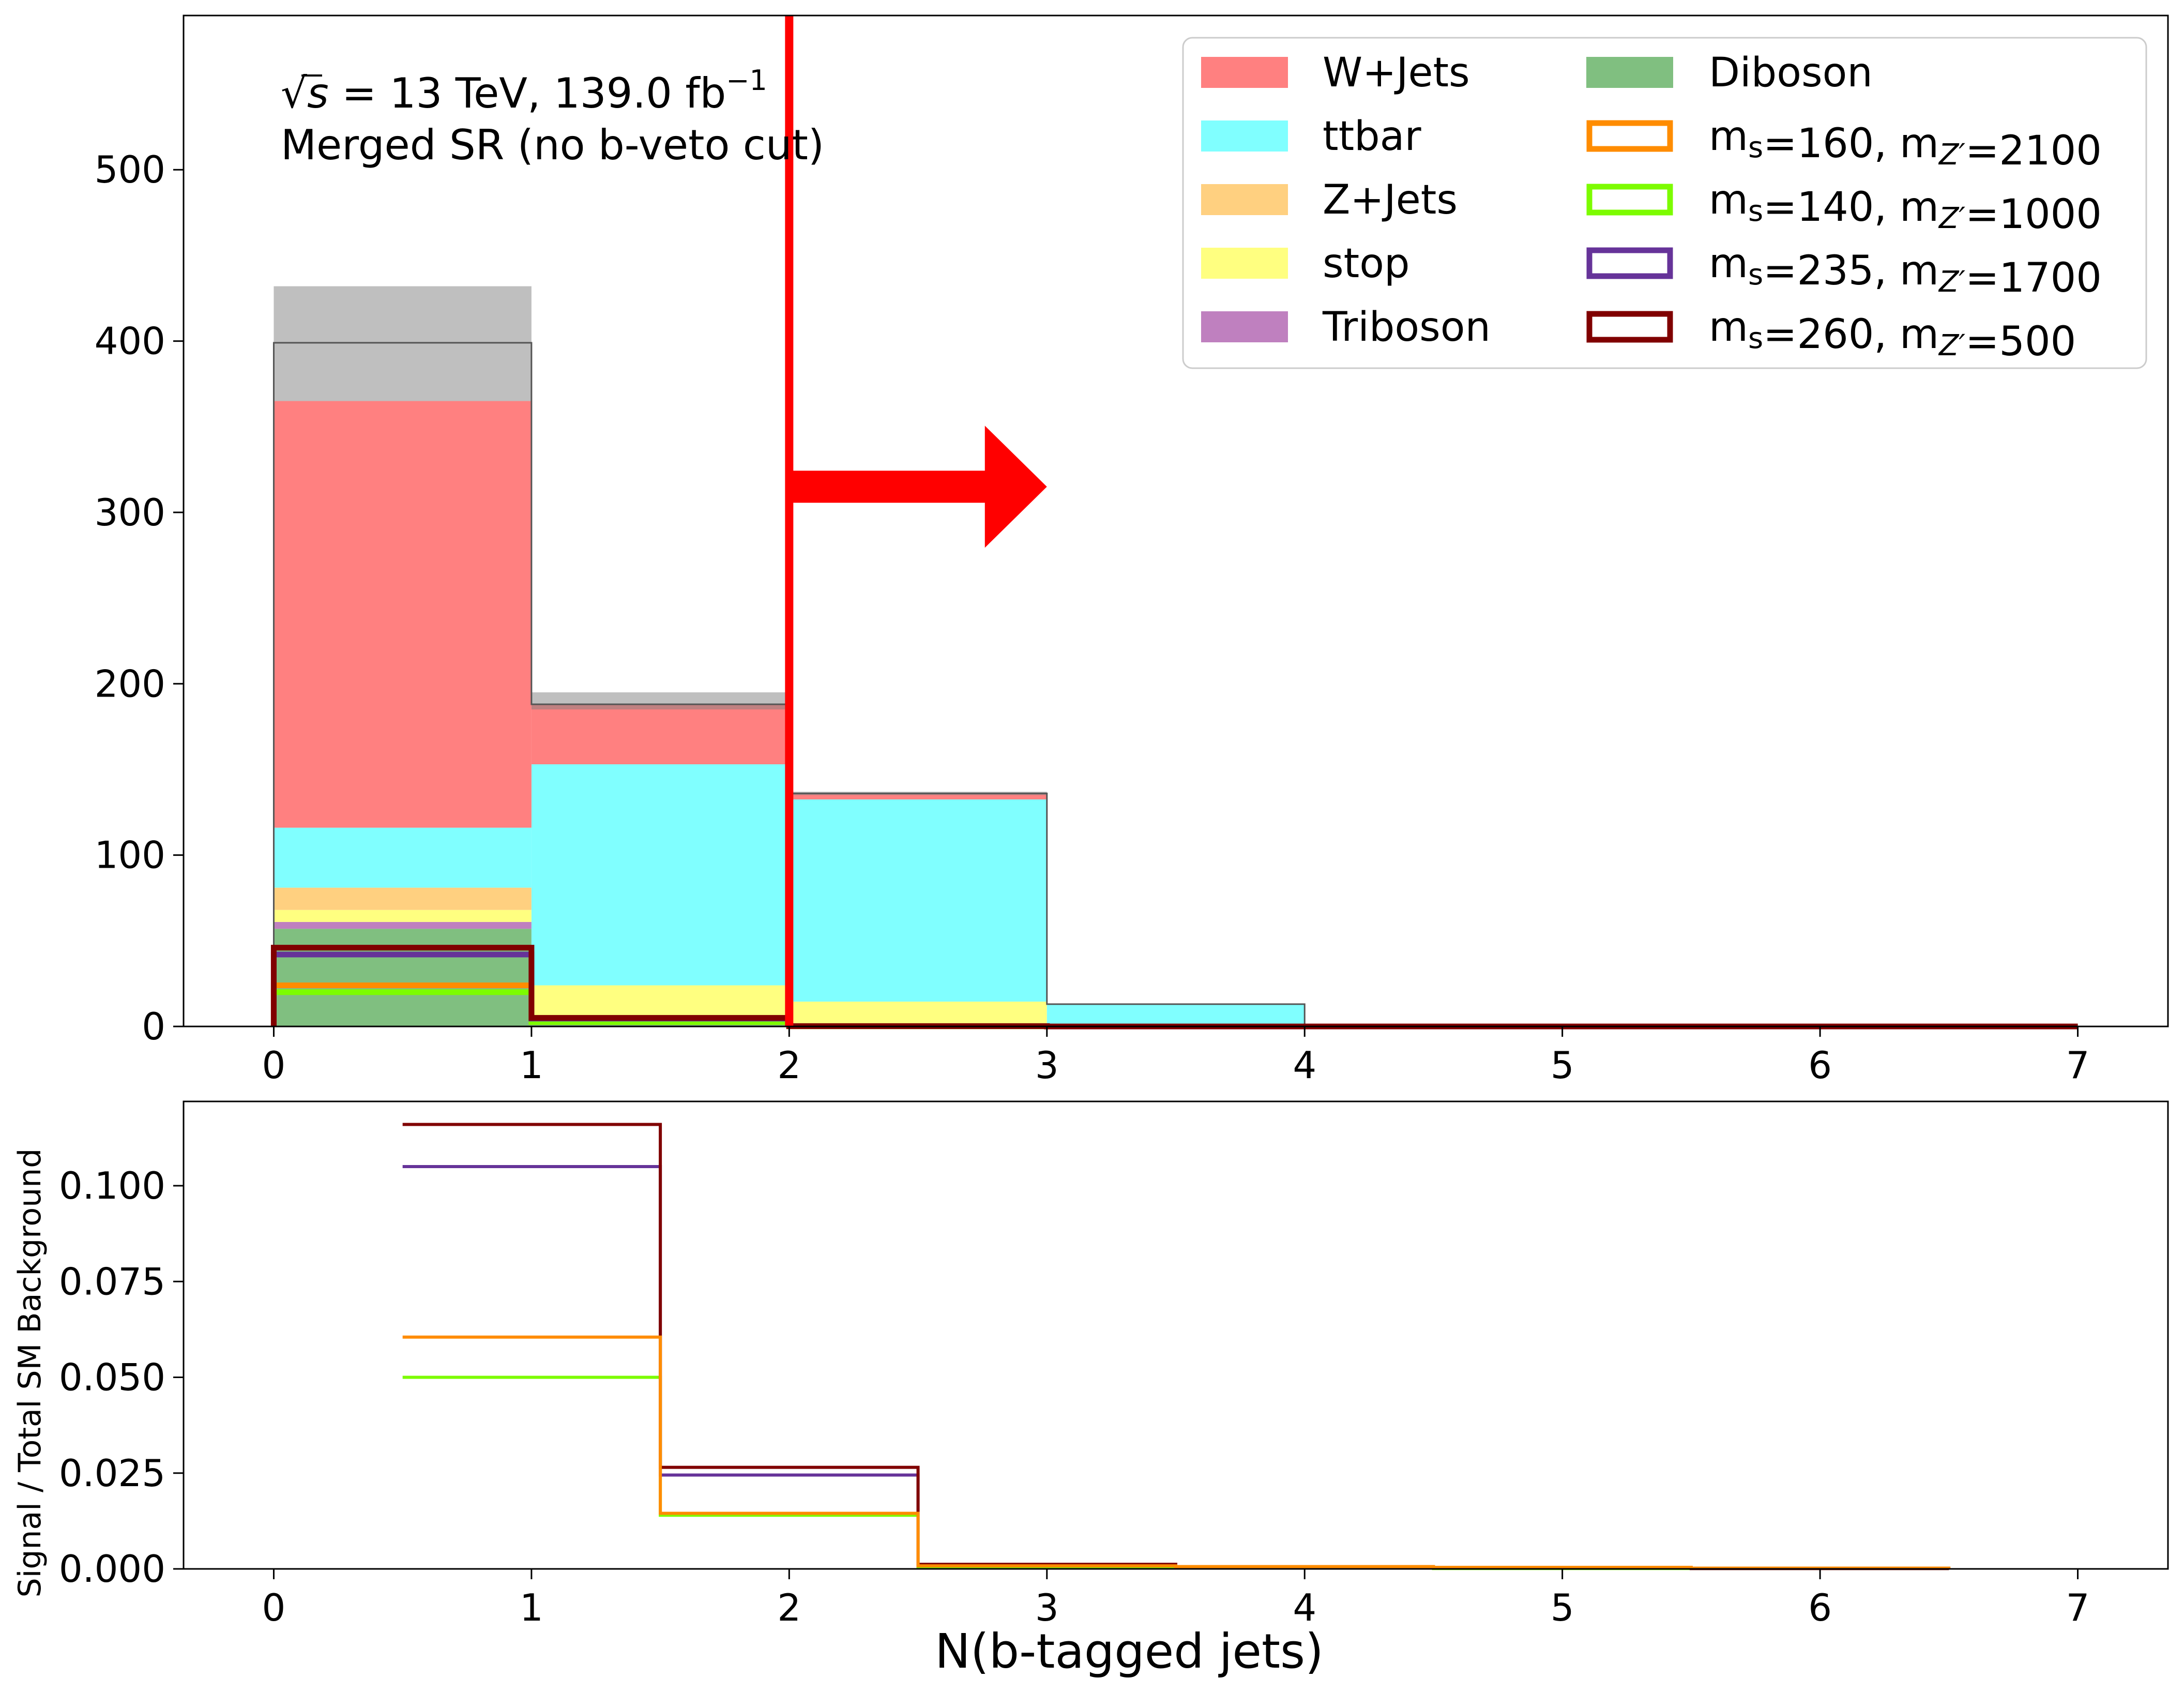 The width and height of the screenshot is (2184, 1693). What do you see at coordinates (1244, 199) in the screenshot?
I see `legend-swatch-z-jets` at bounding box center [1244, 199].